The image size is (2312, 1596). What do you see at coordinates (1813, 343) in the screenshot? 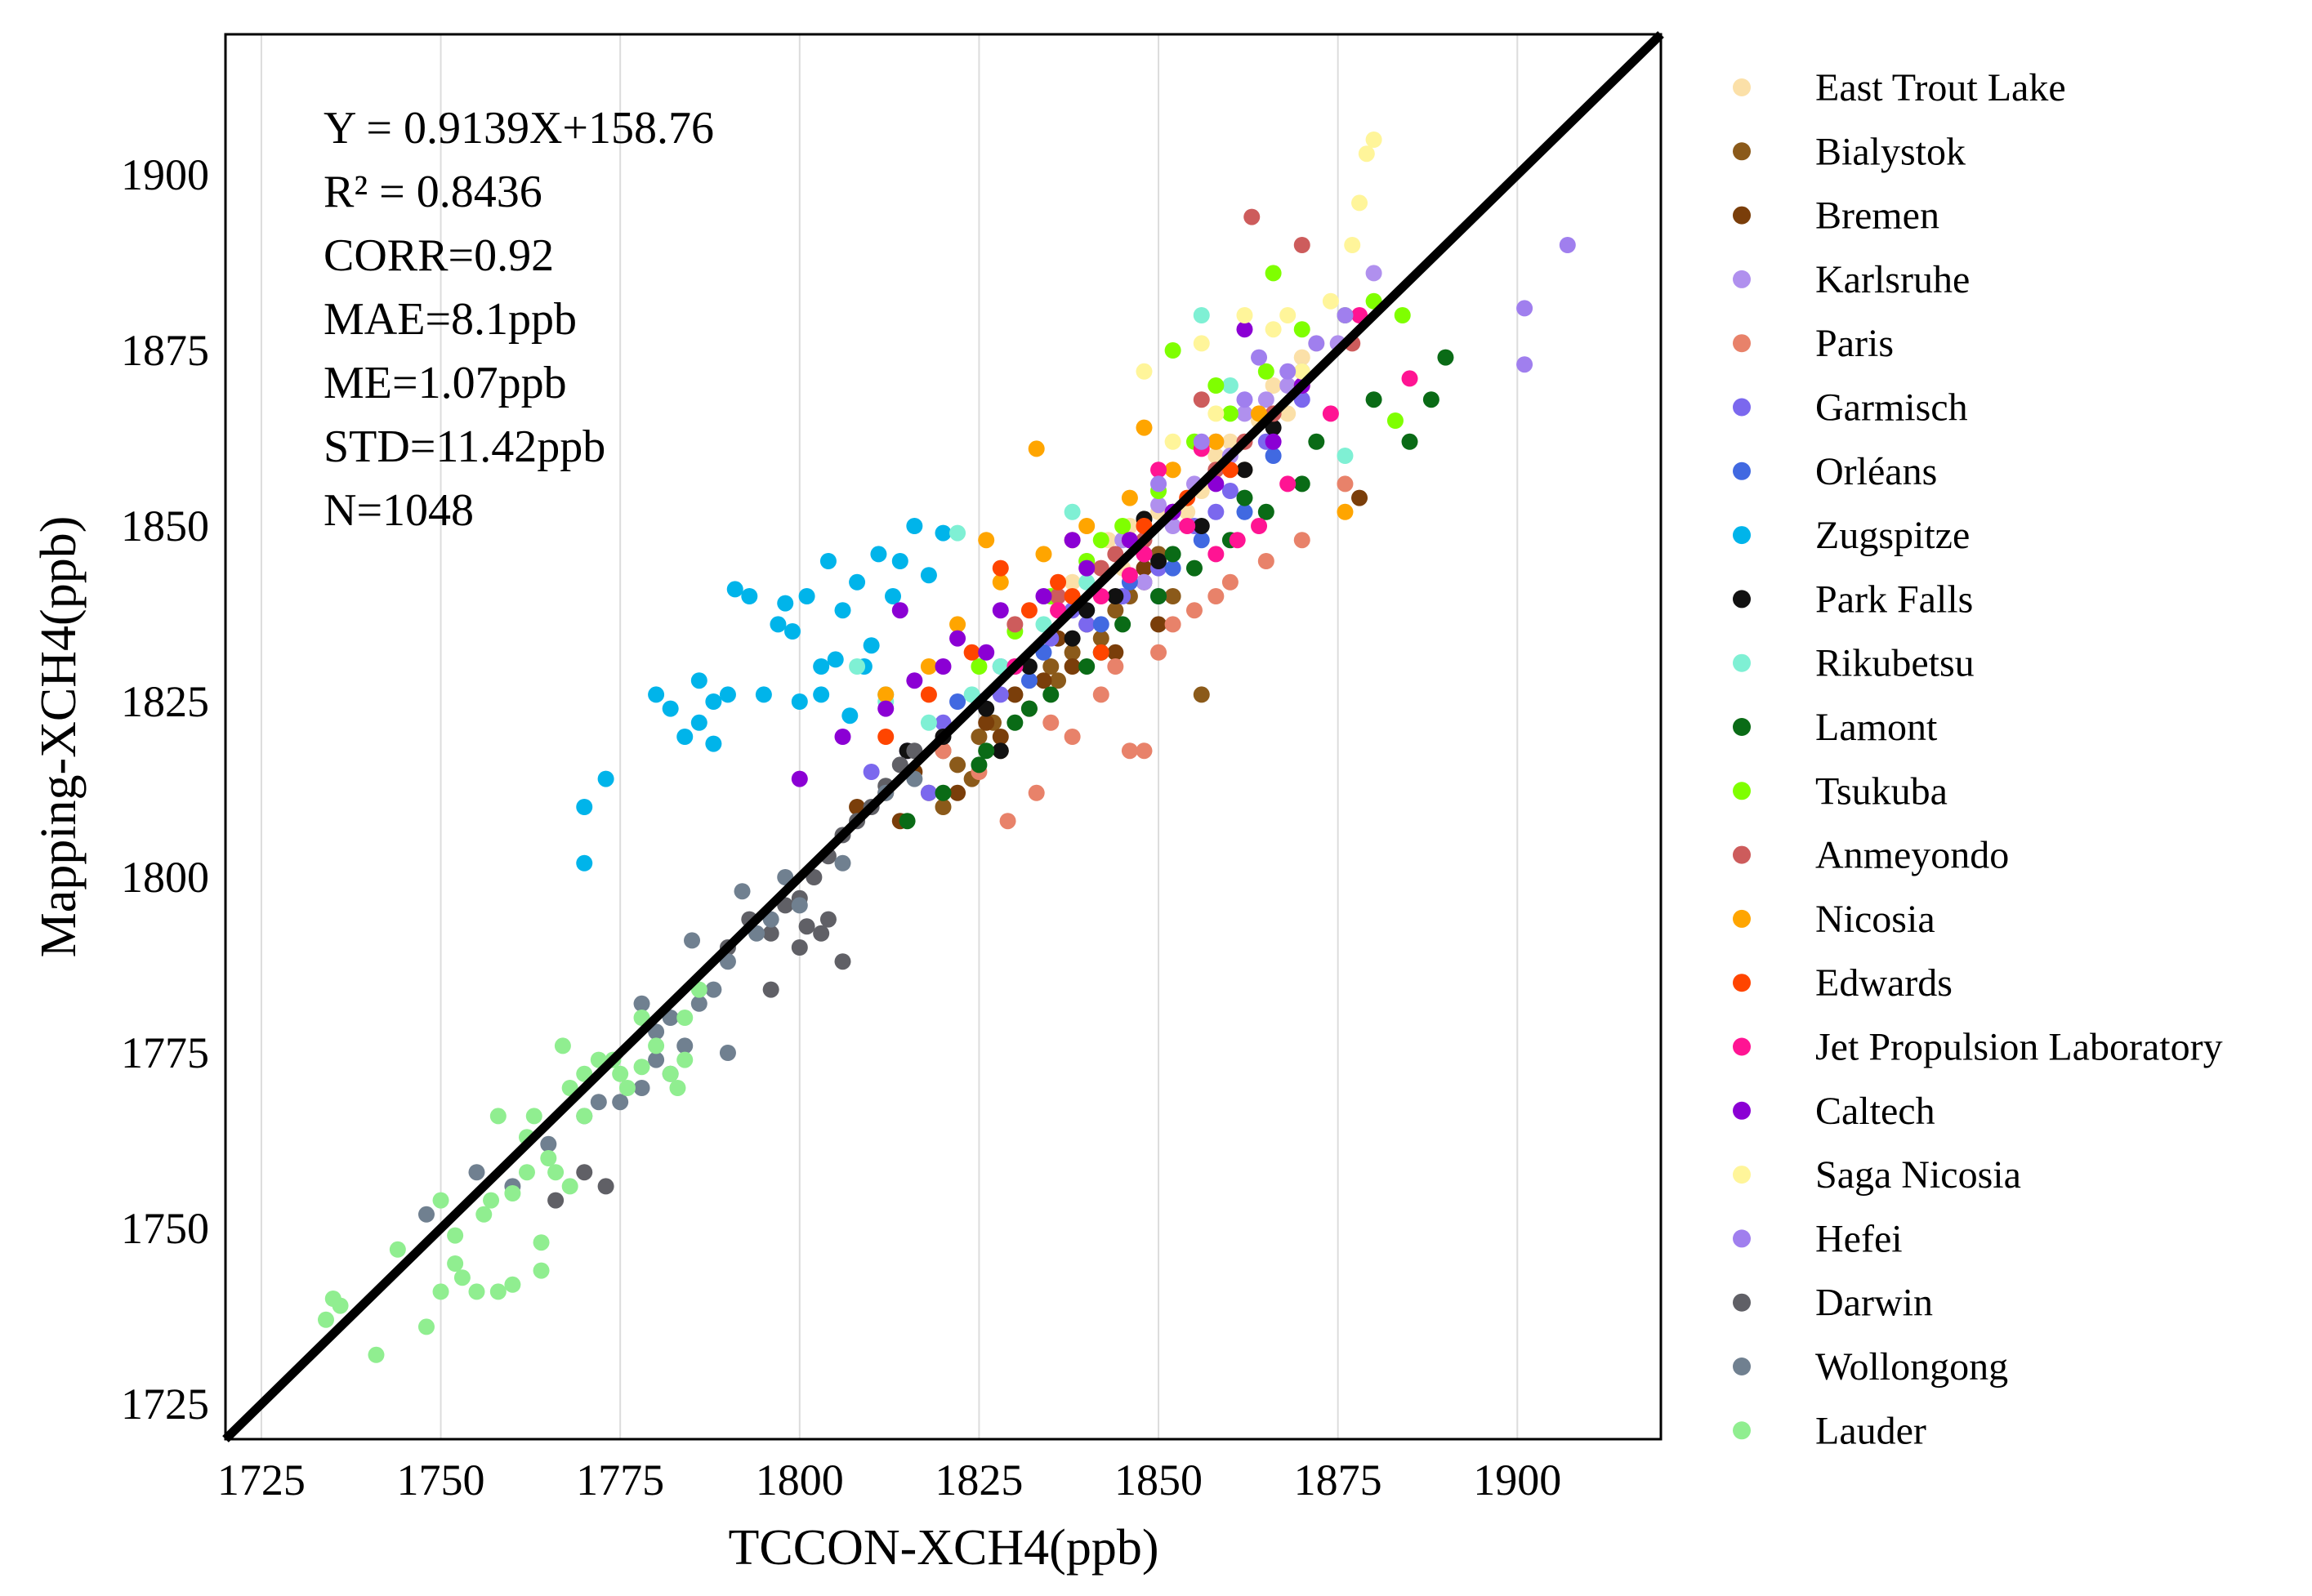
I see `legend-item: Paris` at bounding box center [1813, 343].